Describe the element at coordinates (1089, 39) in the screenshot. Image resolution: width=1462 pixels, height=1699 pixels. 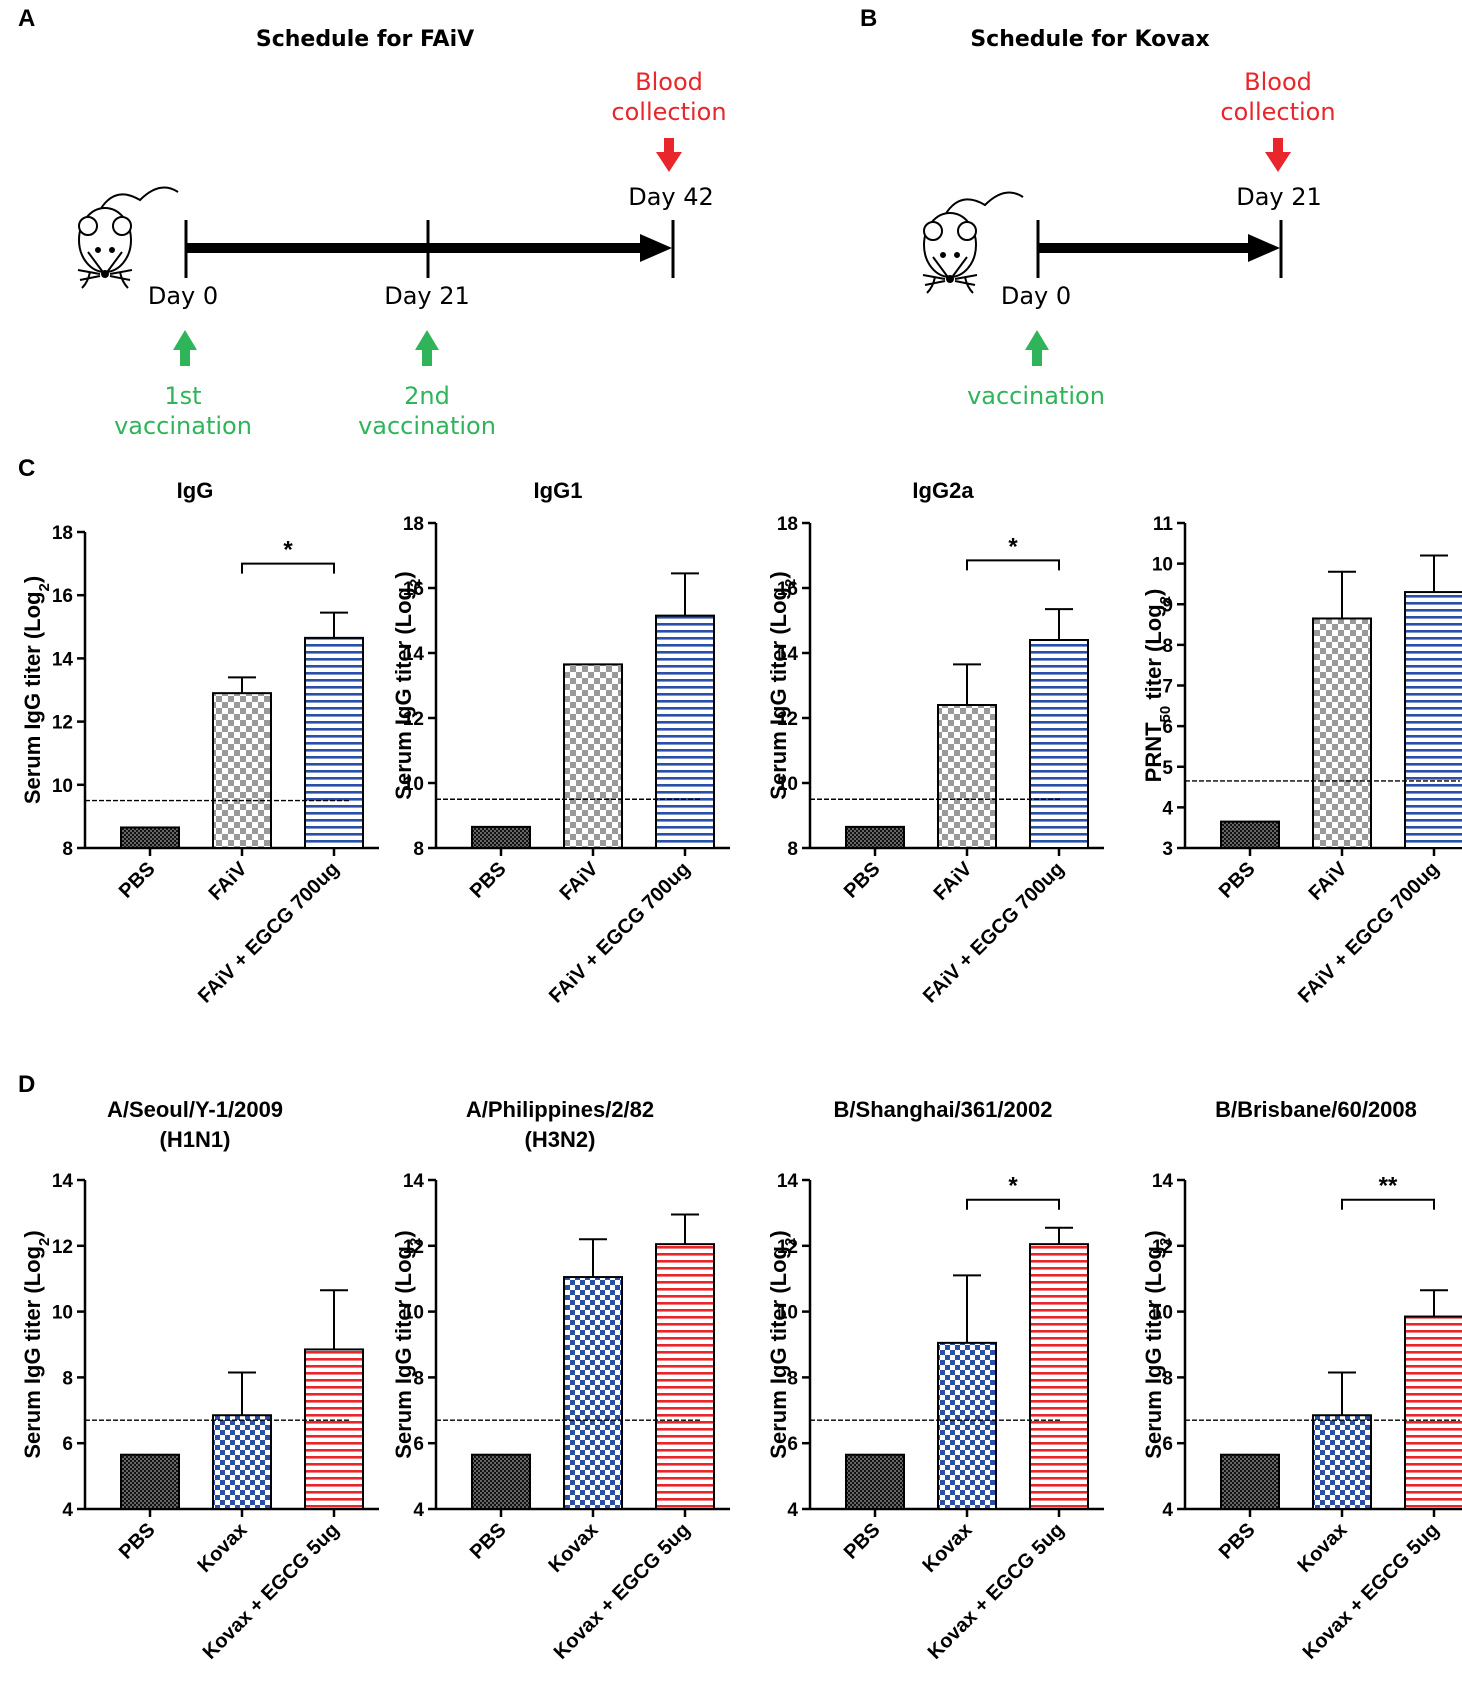
I see `panel-b-title: Schedule for Kovax` at that location.